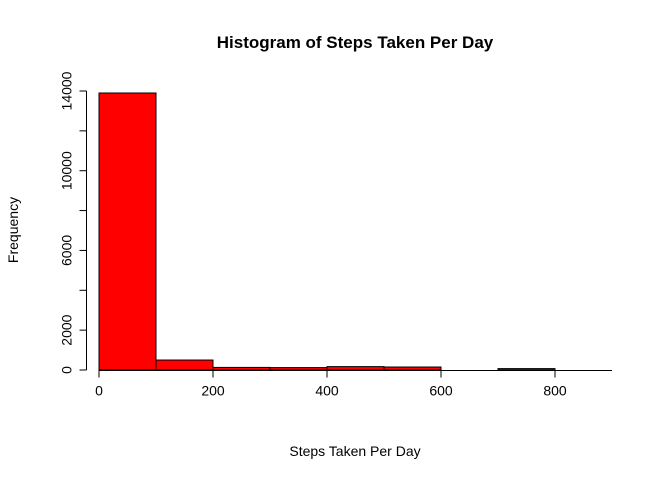 The height and width of the screenshot is (480, 672). Describe the element at coordinates (441, 391) in the screenshot. I see `x-tick-label: 600` at that location.